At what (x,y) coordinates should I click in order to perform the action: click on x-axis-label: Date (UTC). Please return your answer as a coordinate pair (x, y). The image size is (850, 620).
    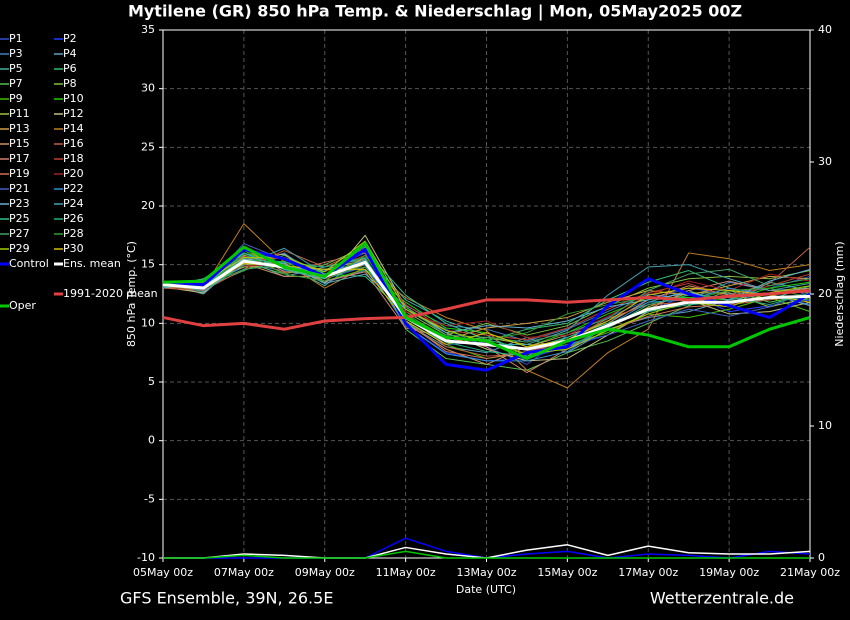
    Looking at the image, I should click on (486, 589).